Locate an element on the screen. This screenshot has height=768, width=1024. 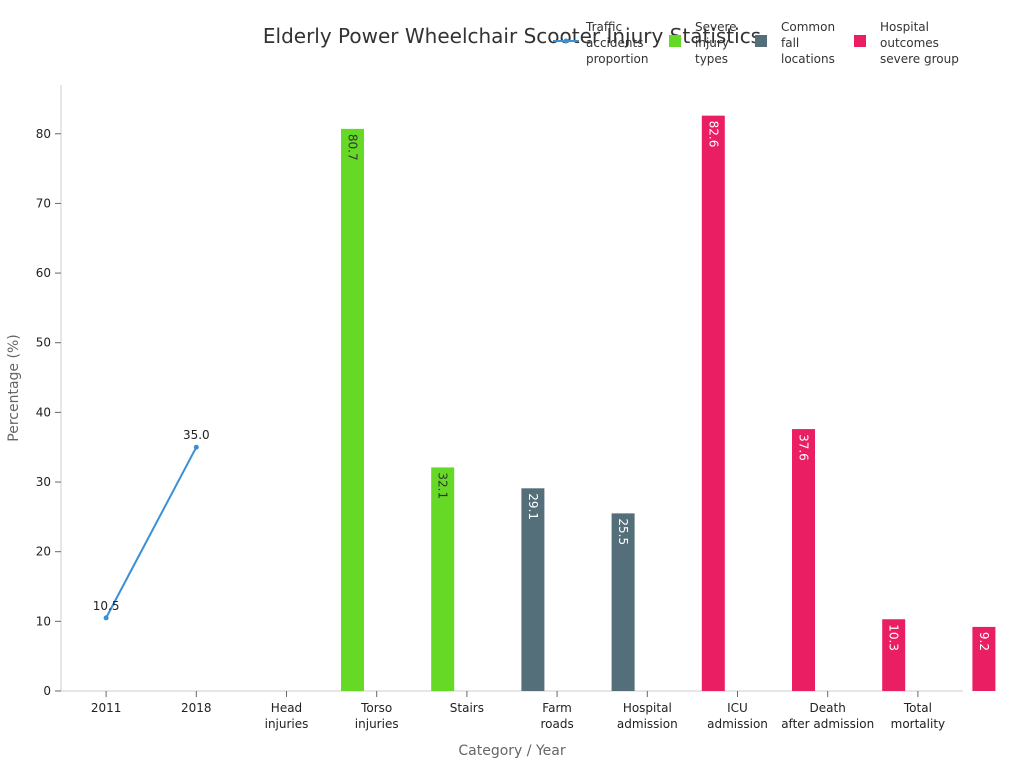
y-tick-label: 40 is located at coordinates (43, 412).